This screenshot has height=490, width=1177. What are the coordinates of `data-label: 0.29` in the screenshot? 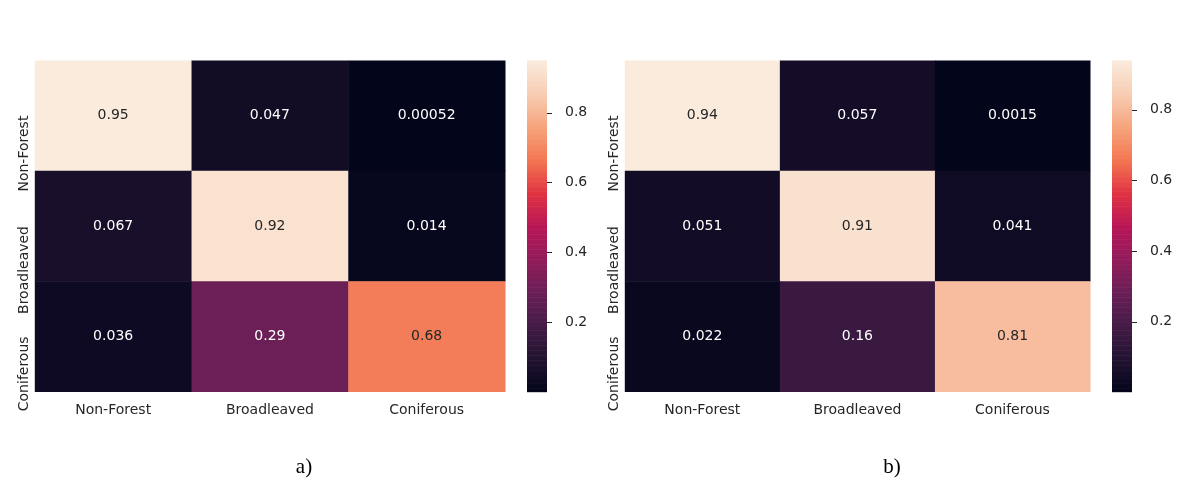 It's located at (270, 335).